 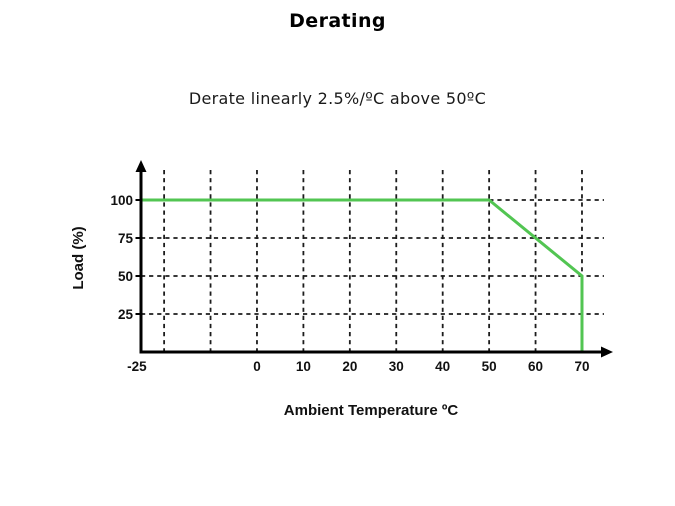 I want to click on x-tick-label: 50, so click(x=489, y=366).